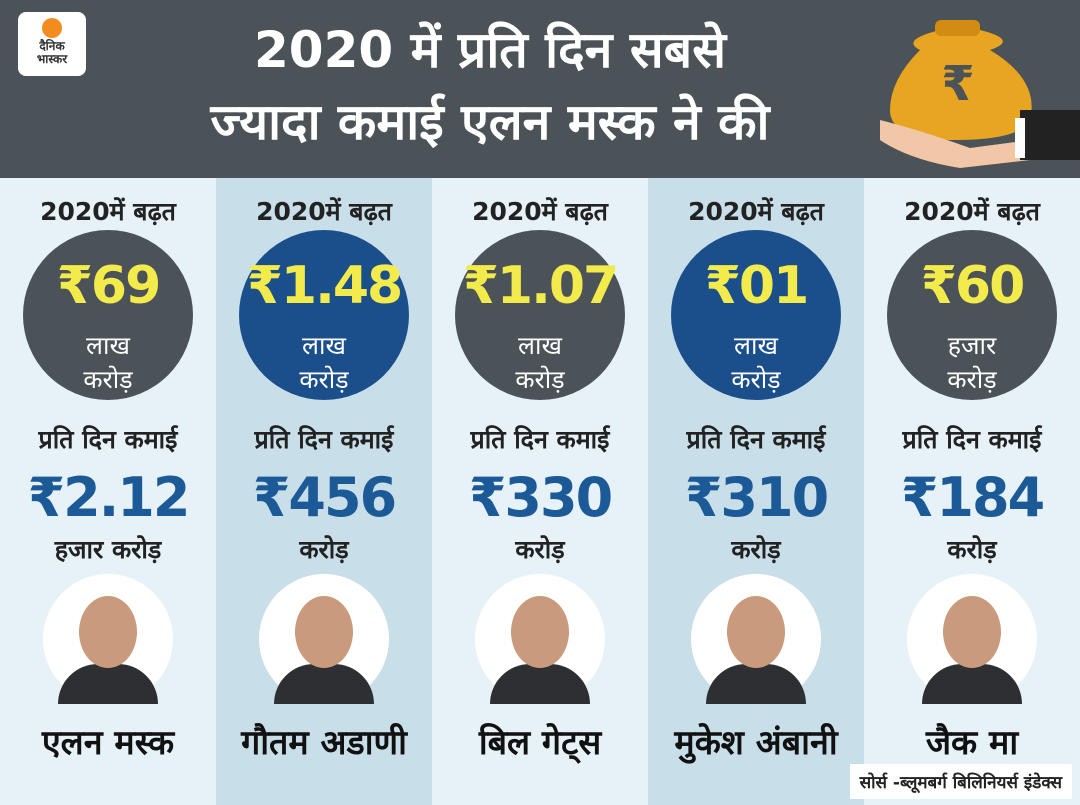 The image size is (1080, 805). What do you see at coordinates (756, 497) in the screenshot?
I see `daily-value: ₹310` at bounding box center [756, 497].